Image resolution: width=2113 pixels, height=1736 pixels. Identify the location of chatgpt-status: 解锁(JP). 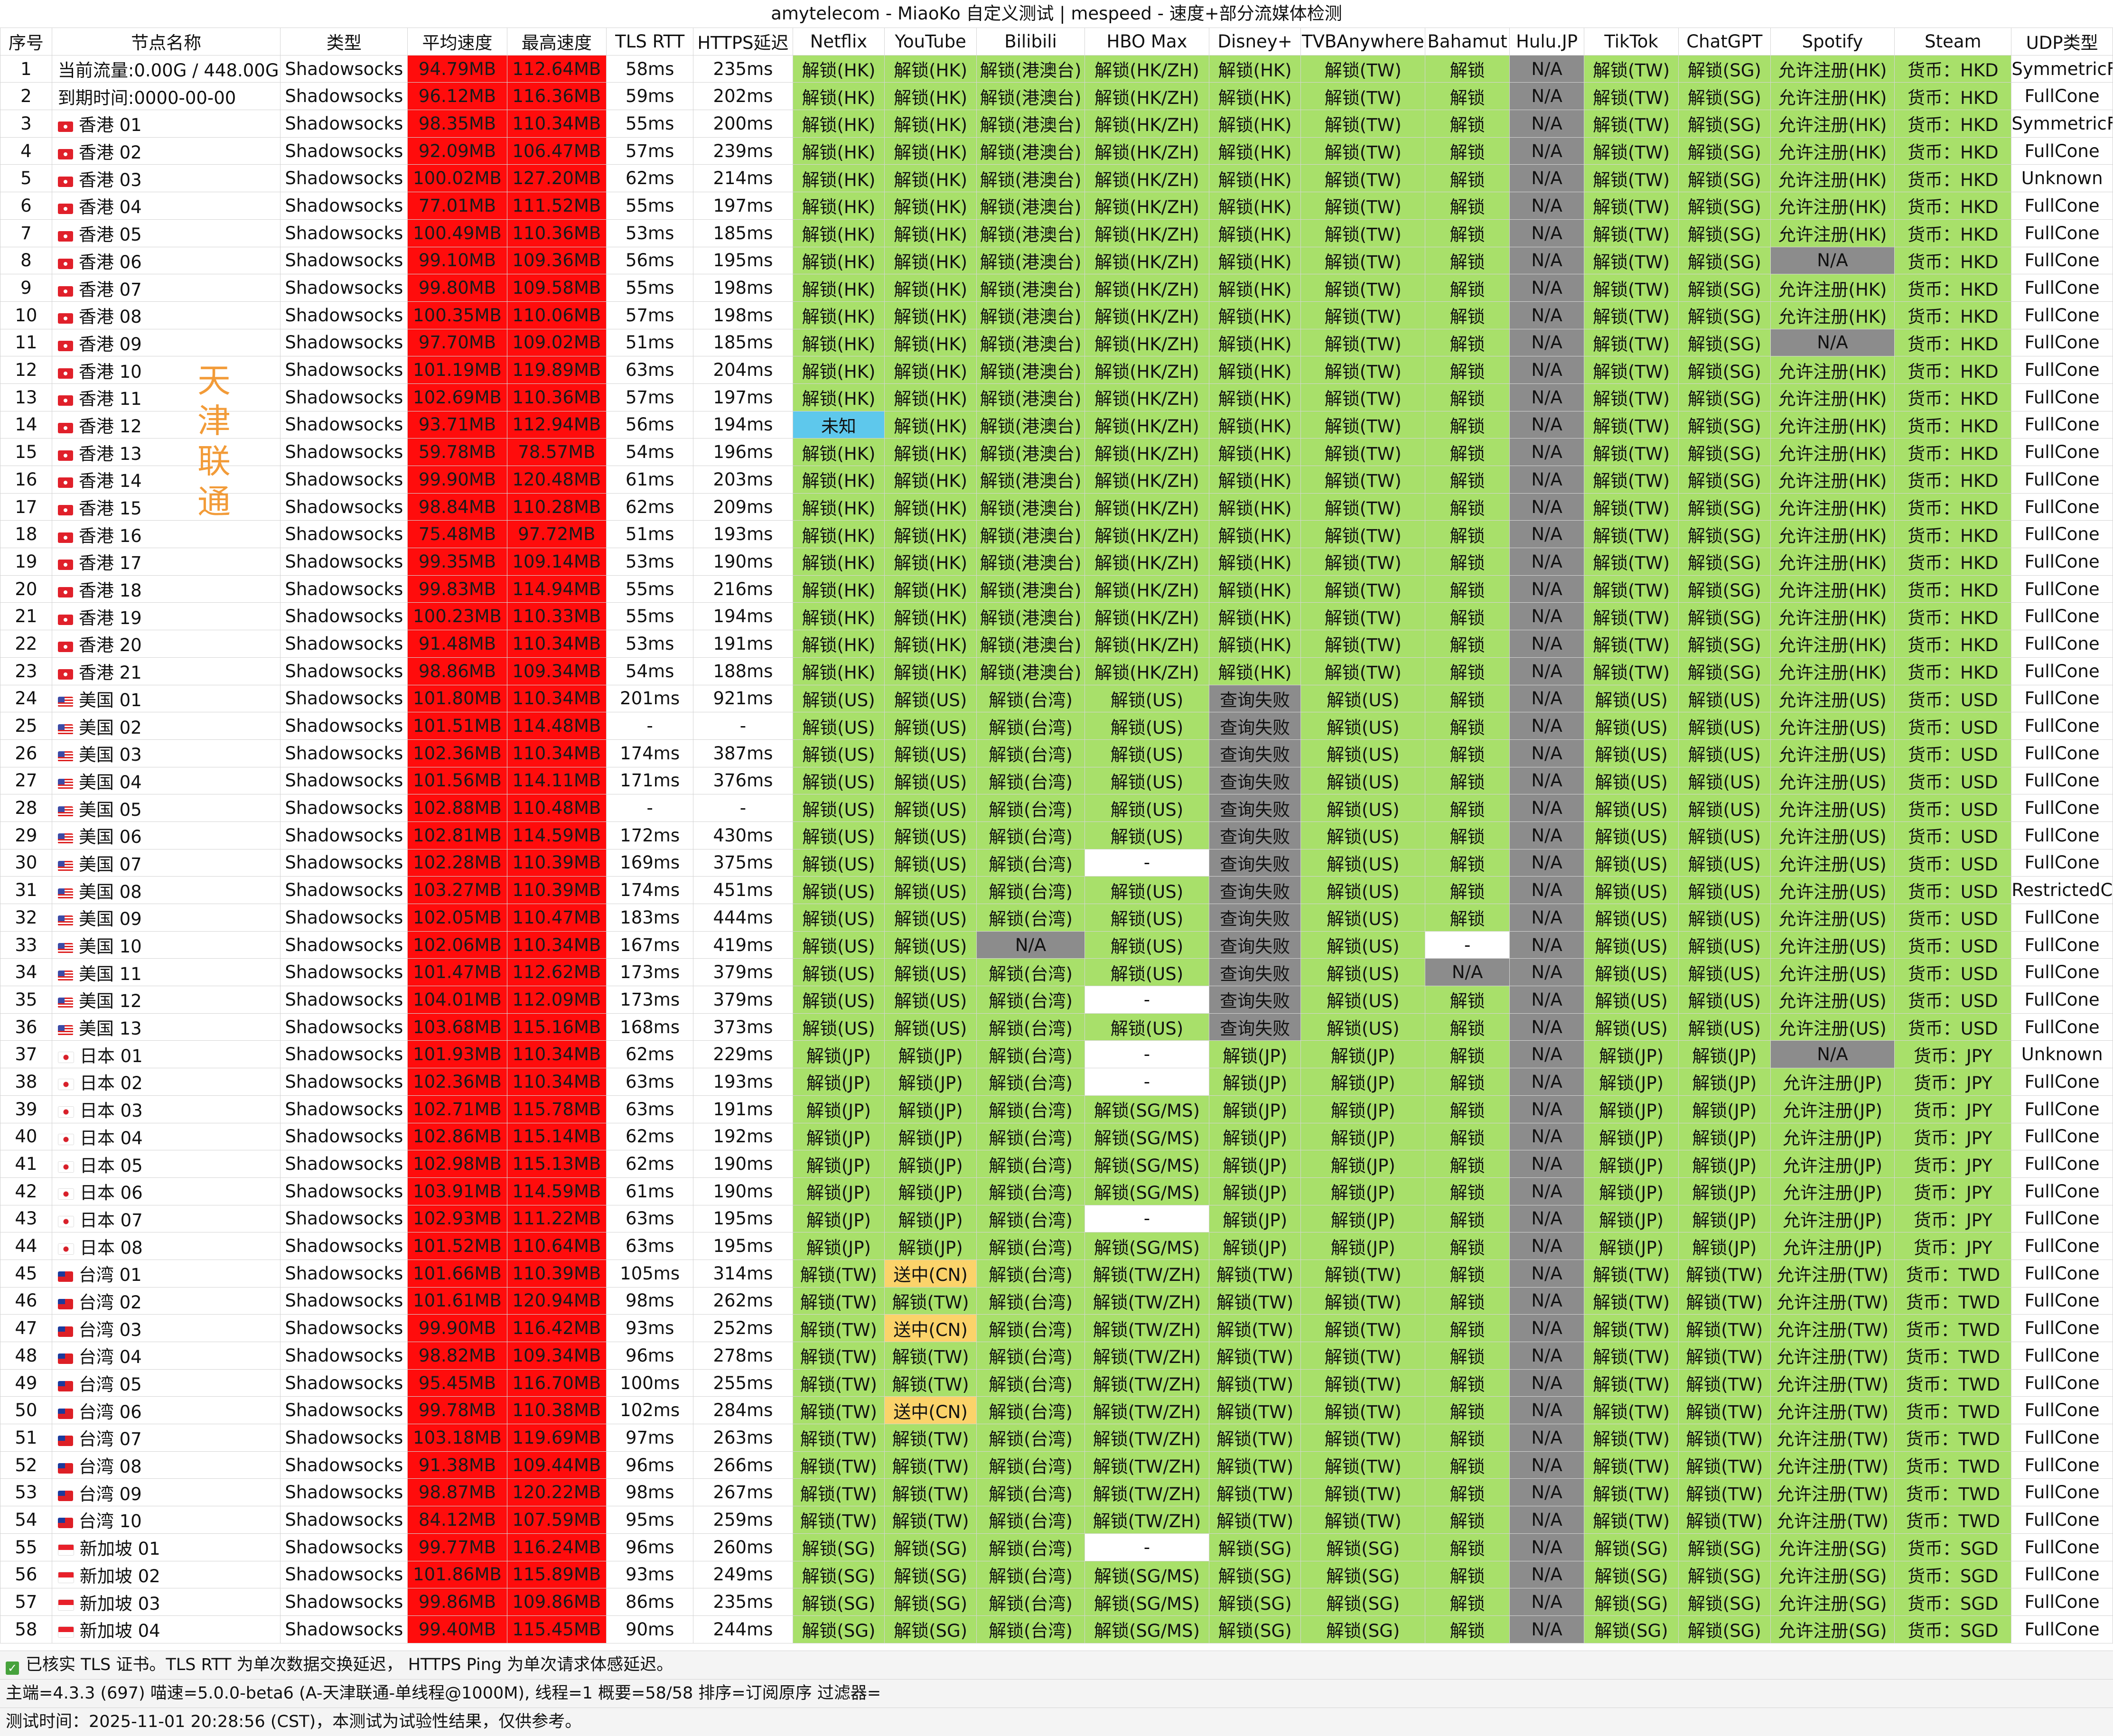
(1724, 1218).